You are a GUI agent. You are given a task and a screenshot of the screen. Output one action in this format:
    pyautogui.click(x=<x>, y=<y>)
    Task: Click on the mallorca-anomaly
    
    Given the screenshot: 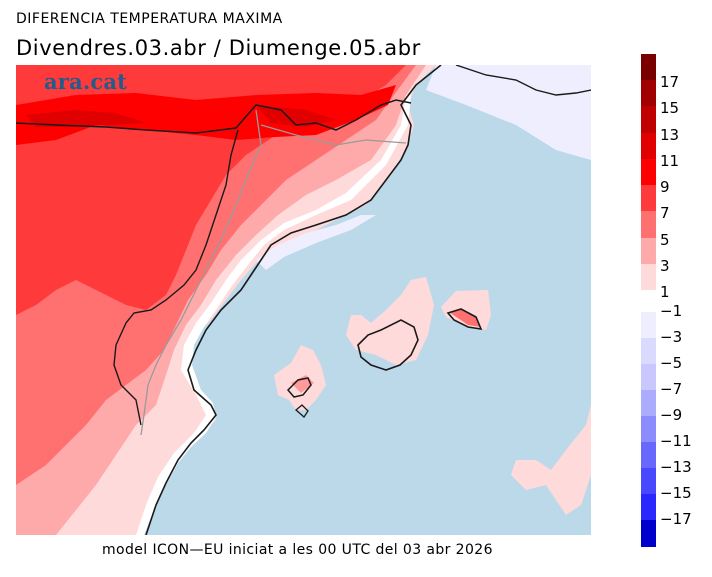 What is the action you would take?
    pyautogui.click(x=390, y=321)
    